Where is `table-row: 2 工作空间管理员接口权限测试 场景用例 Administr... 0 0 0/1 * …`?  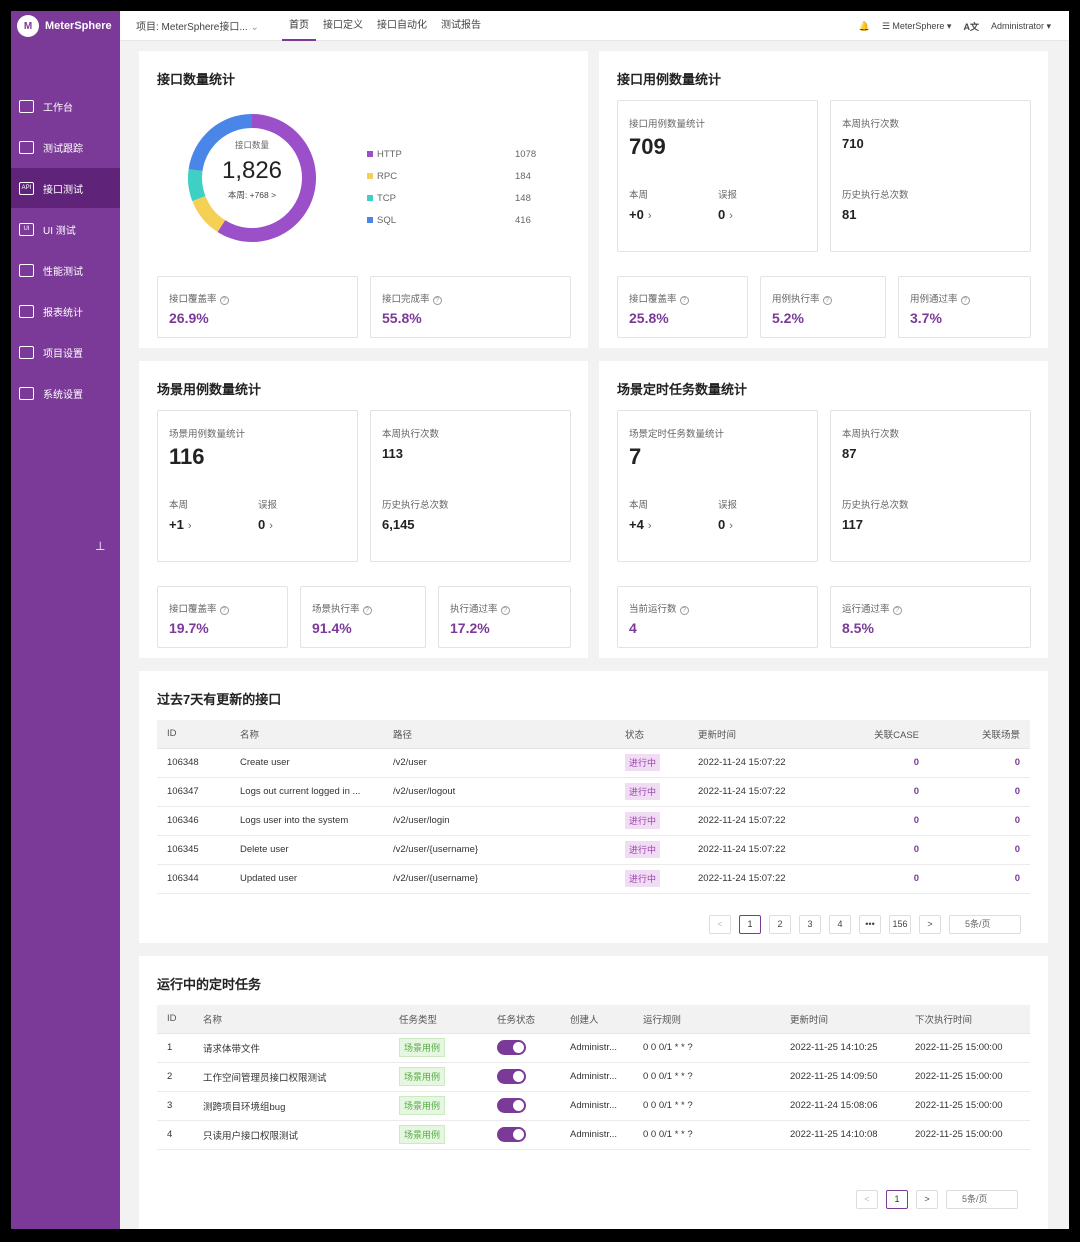 table-row: 2 工作空间管理员接口权限测试 场景用例 Administr... 0 0 0/1 * … is located at coordinates (593, 1077).